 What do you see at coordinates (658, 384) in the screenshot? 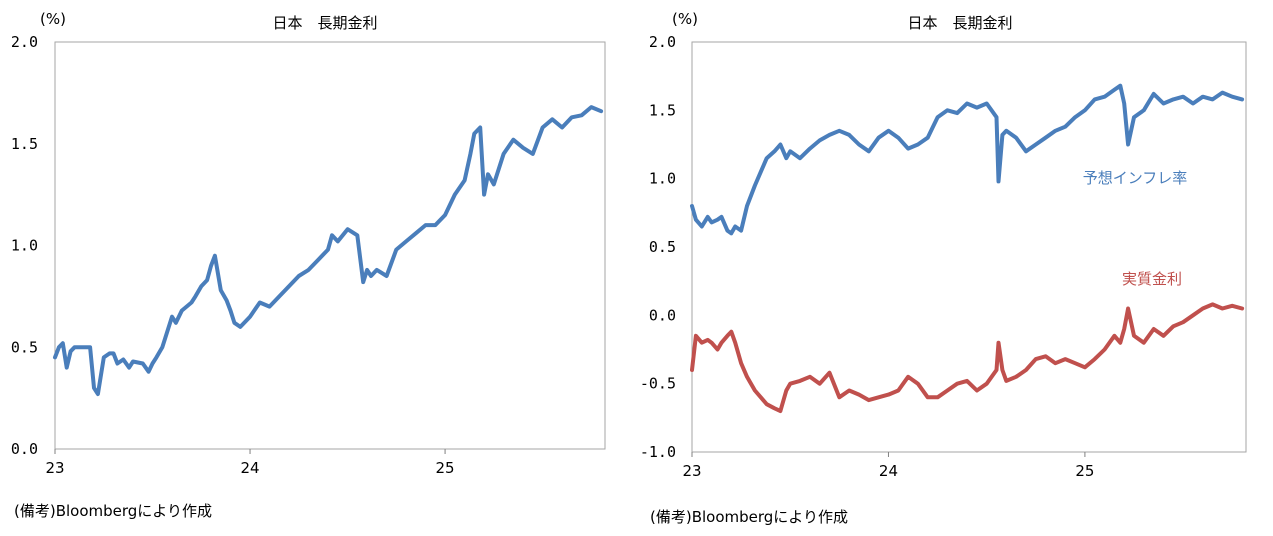
I see `y-tick-label: -0.5` at bounding box center [658, 384].